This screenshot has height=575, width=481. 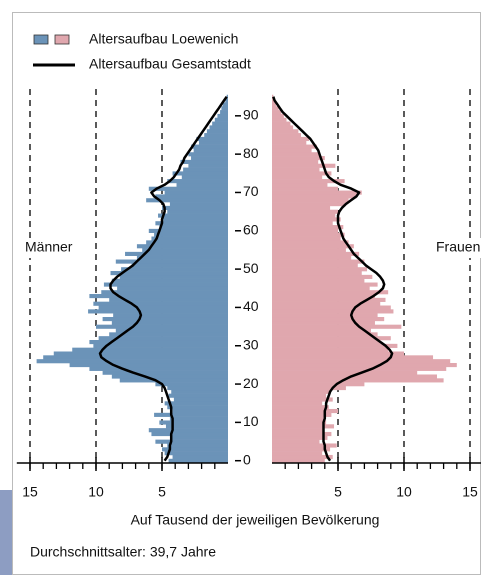 What do you see at coordinates (255, 520) in the screenshot?
I see `x-axis-label: Auf Tausend der jeweiligen Bevölkerung` at bounding box center [255, 520].